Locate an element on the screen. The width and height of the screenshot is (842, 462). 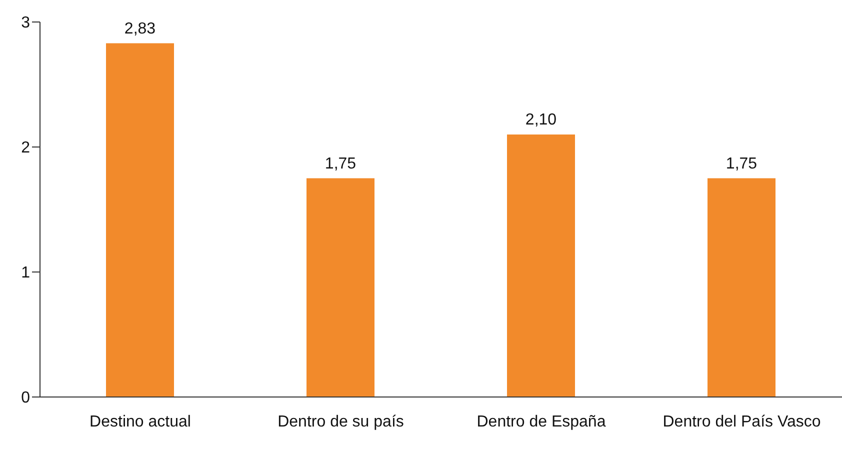
data-label: 2,83 is located at coordinates (140, 29).